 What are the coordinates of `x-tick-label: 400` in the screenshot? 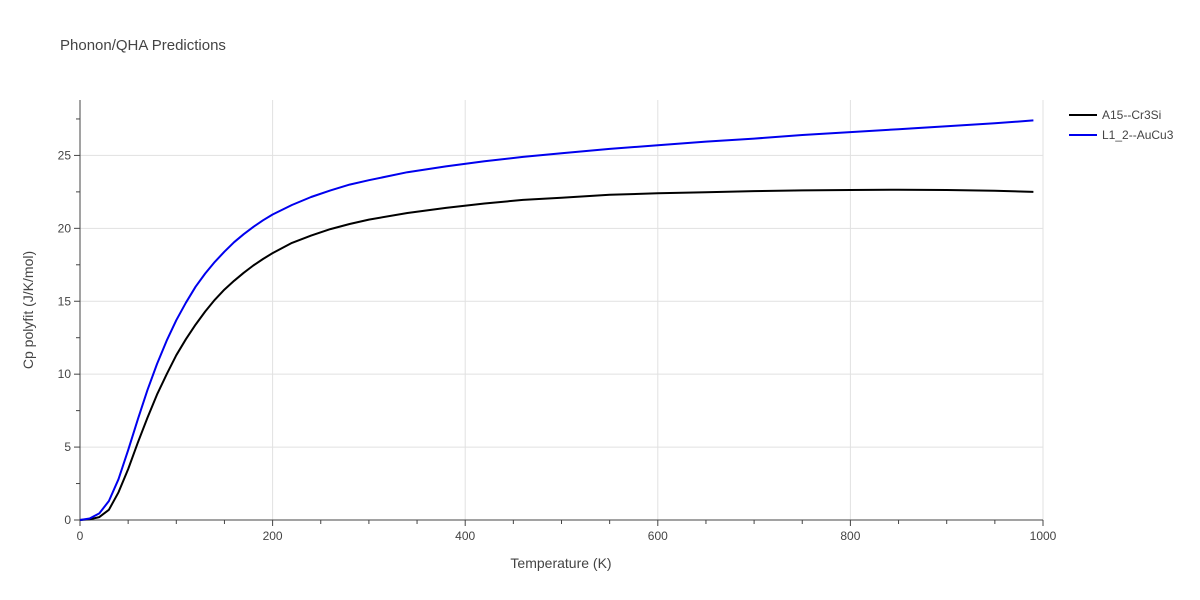 It's located at (465, 536).